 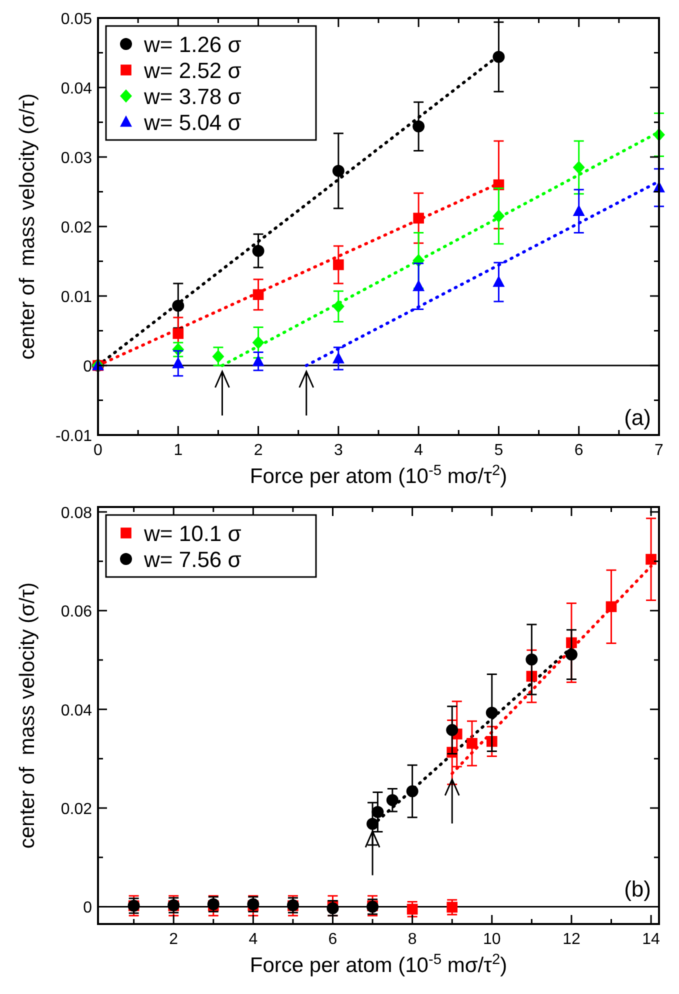 I want to click on y-tick-label: 0.08, so click(x=76, y=513).